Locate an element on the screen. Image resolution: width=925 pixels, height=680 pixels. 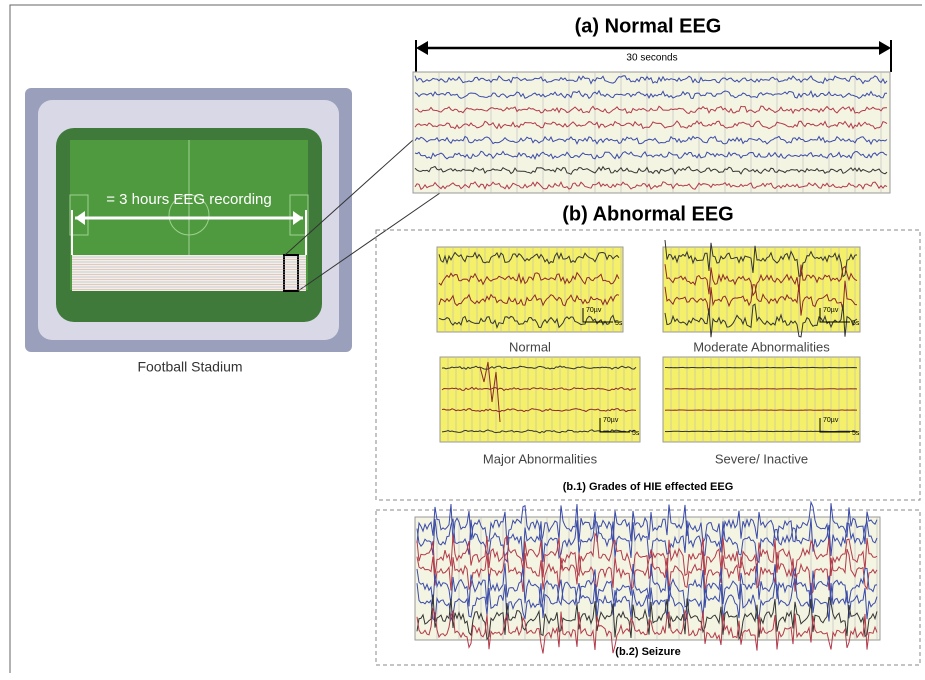
burst is located at coordinates (490, 392).